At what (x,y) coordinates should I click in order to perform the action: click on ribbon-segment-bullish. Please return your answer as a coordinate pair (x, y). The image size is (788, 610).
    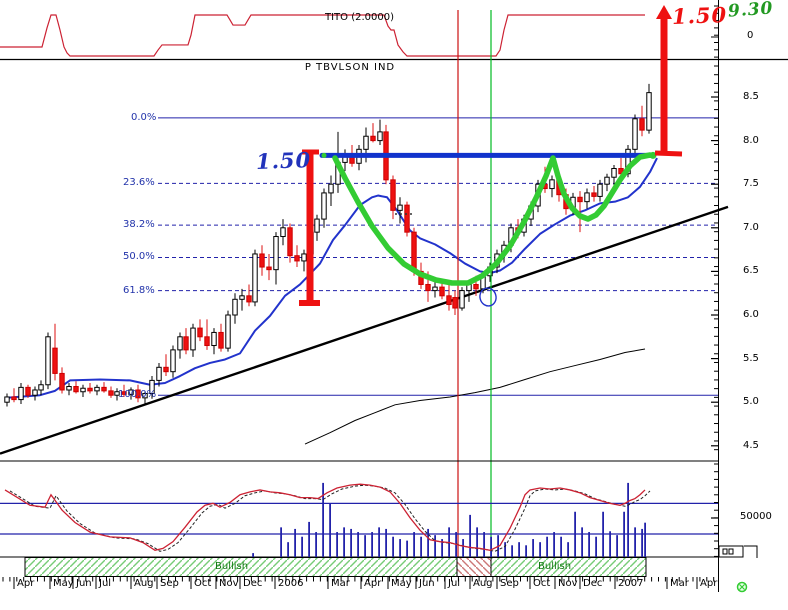
    Looking at the image, I should click on (568, 567).